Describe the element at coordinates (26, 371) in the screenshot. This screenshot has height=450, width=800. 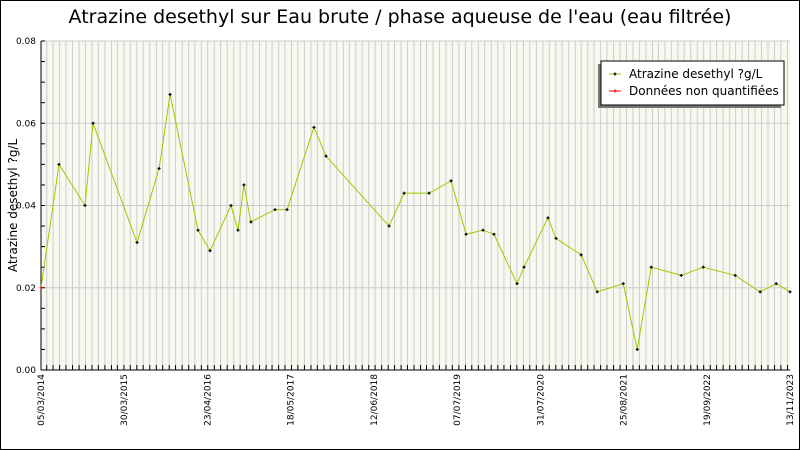
I see `y-tick-label: 0.00` at that location.